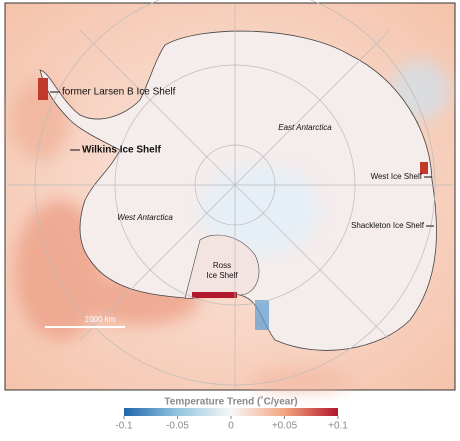 Image resolution: width=460 pixels, height=441 pixels. Describe the element at coordinates (231, 426) in the screenshot. I see `tick-label: 0` at that location.